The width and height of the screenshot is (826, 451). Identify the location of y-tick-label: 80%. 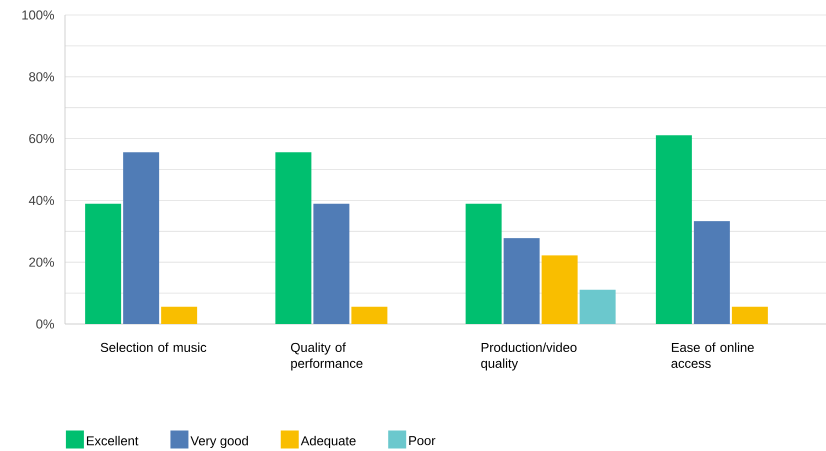
(41, 77).